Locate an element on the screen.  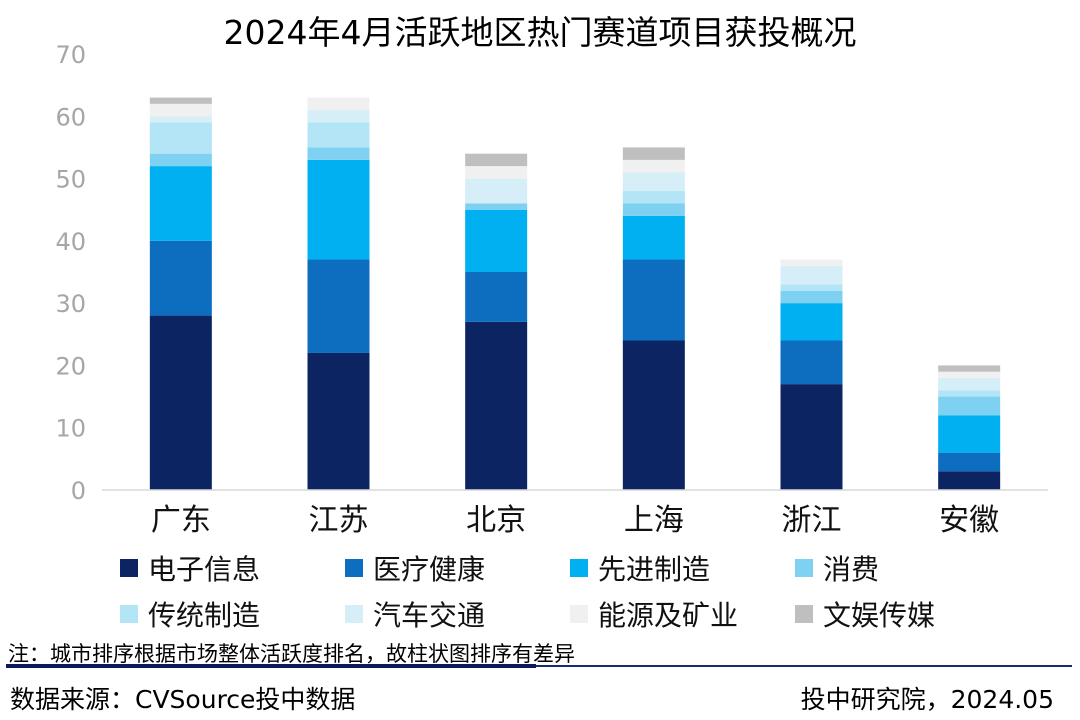
x-tick-label: 江苏 is located at coordinates (339, 520).